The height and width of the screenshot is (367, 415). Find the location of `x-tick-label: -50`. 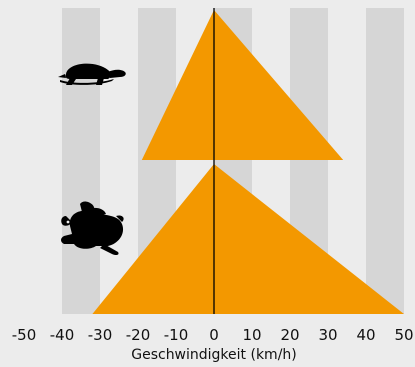

x-tick-label: -50 is located at coordinates (24, 335).